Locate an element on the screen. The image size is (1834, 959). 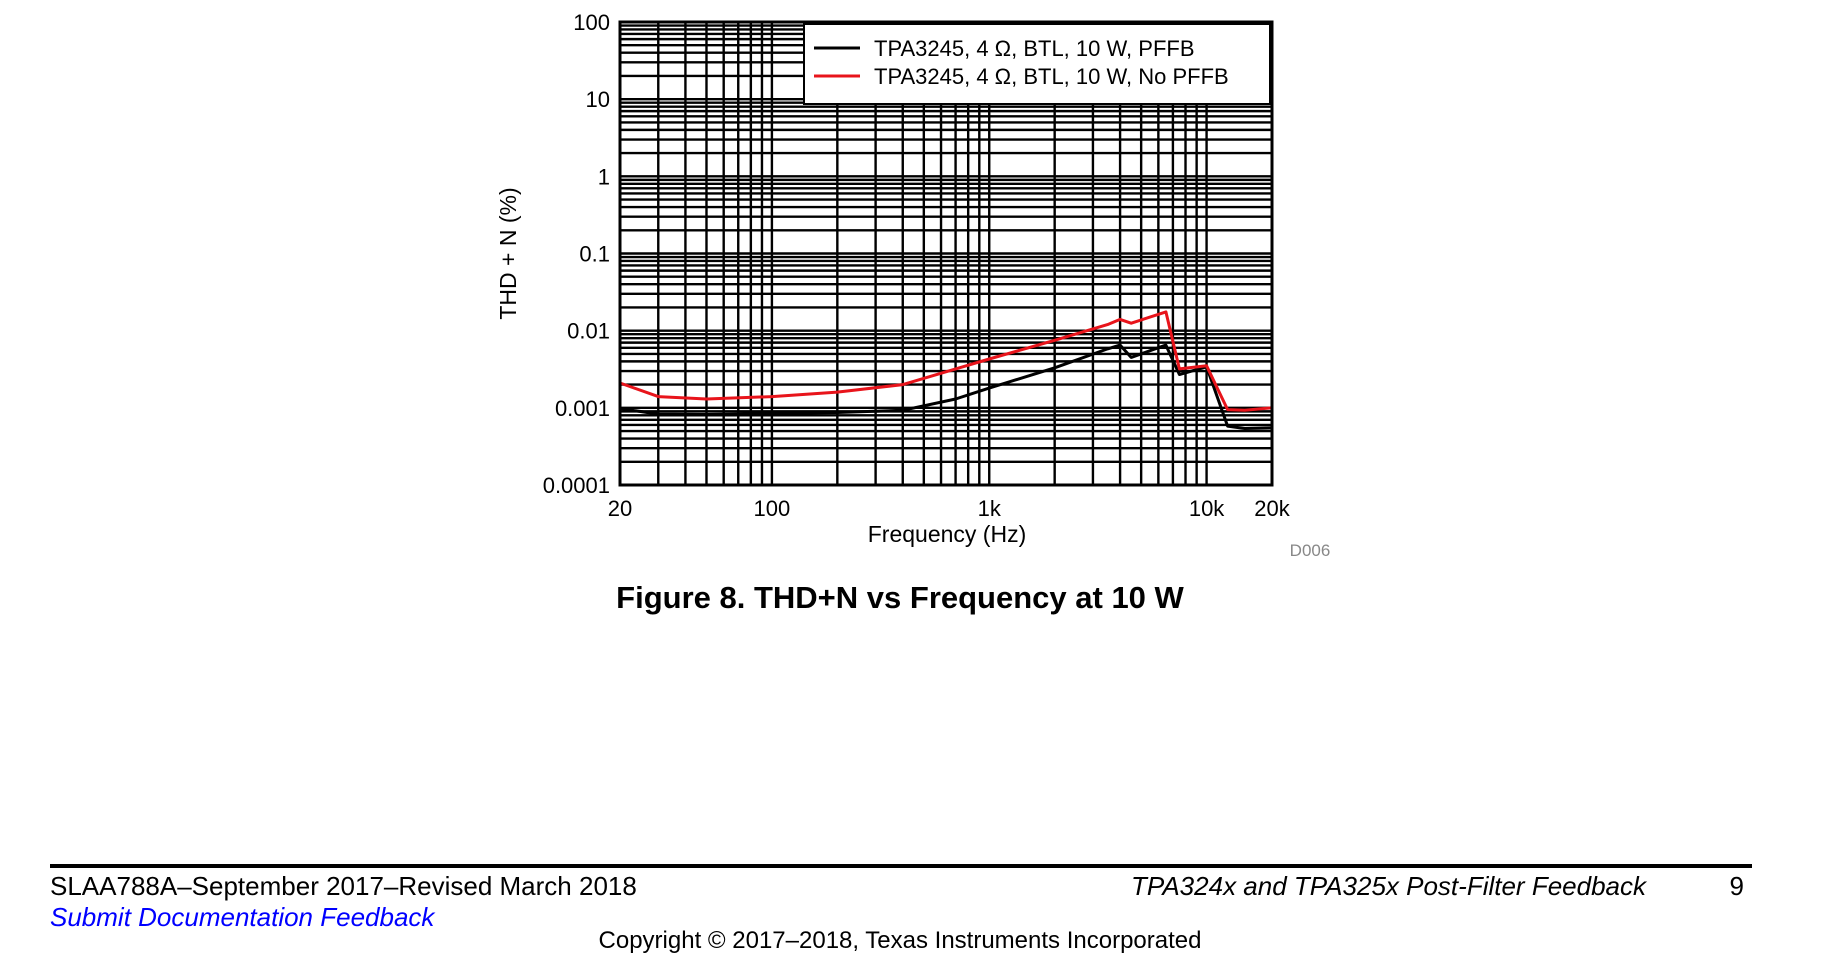
x-tick-label: 1k is located at coordinates (990, 508).